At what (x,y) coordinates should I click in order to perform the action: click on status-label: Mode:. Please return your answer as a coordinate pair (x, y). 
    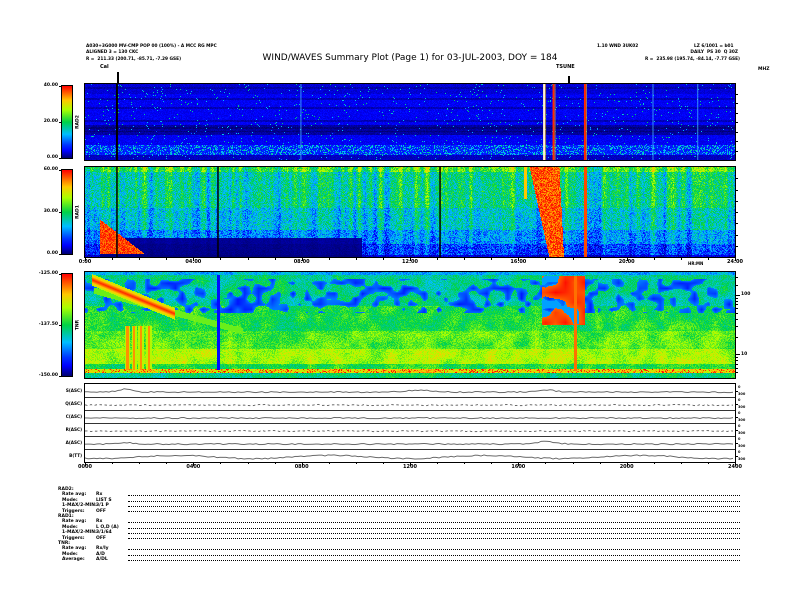
    Looking at the image, I should click on (70, 554).